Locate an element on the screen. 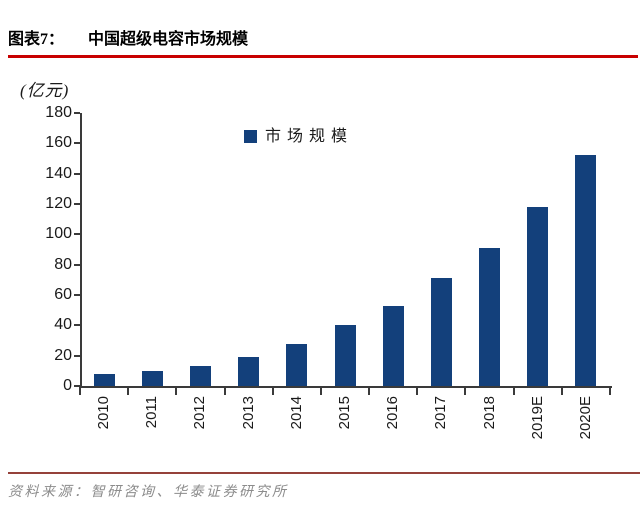 This screenshot has height=526, width=640. x-tick-label-2015: 2015 is located at coordinates (344, 413).